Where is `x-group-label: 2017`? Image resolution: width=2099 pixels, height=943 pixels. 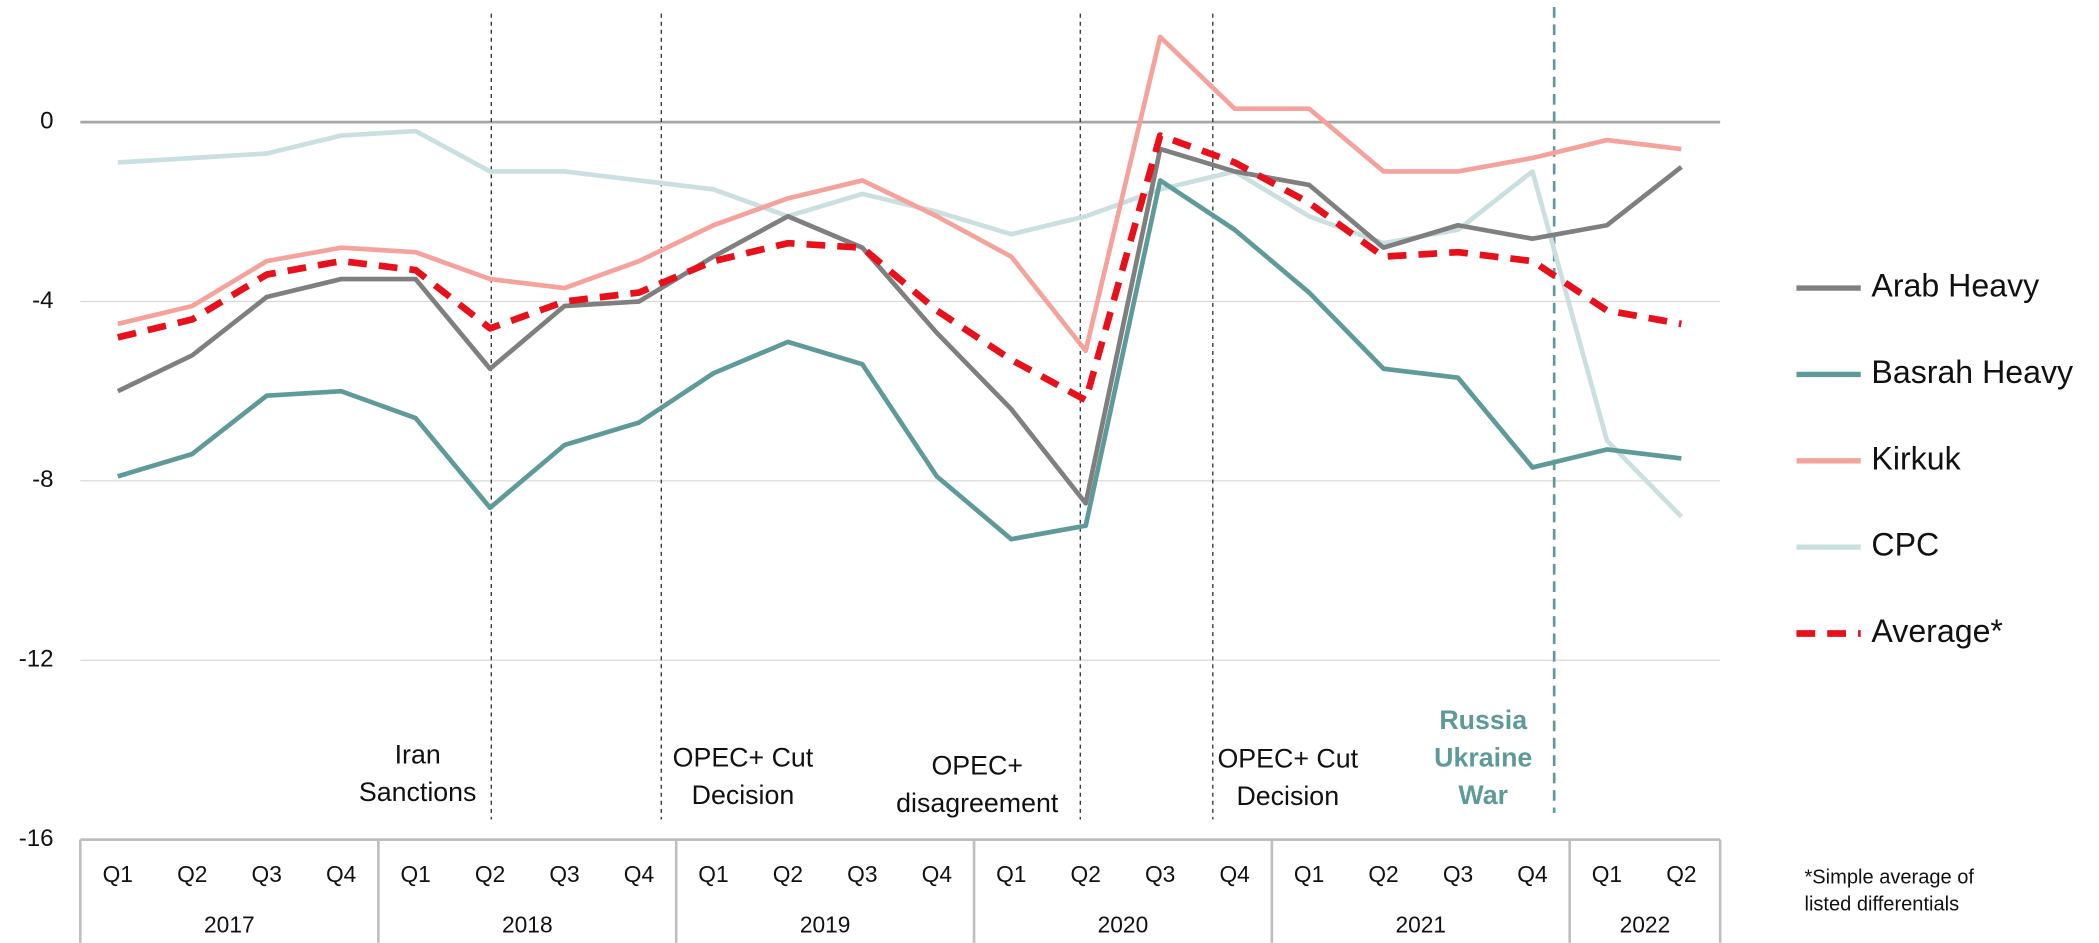 x-group-label: 2017 is located at coordinates (229, 925).